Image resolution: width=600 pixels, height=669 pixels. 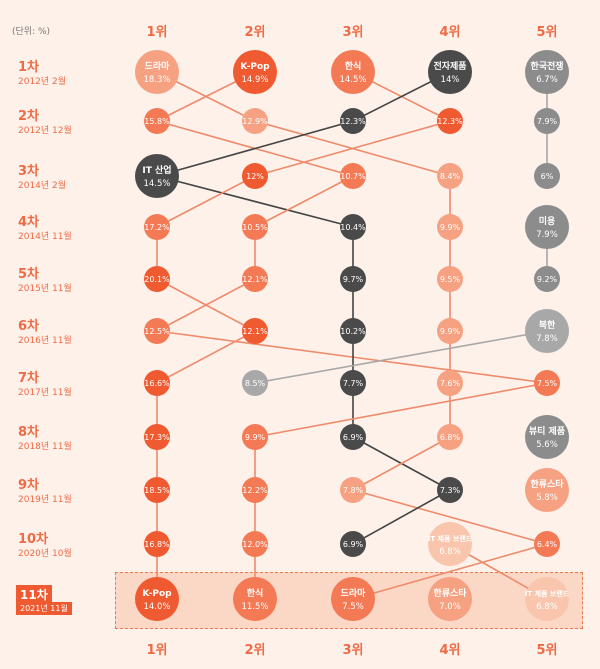 I want to click on item-value: 8.4%, so click(x=450, y=176).